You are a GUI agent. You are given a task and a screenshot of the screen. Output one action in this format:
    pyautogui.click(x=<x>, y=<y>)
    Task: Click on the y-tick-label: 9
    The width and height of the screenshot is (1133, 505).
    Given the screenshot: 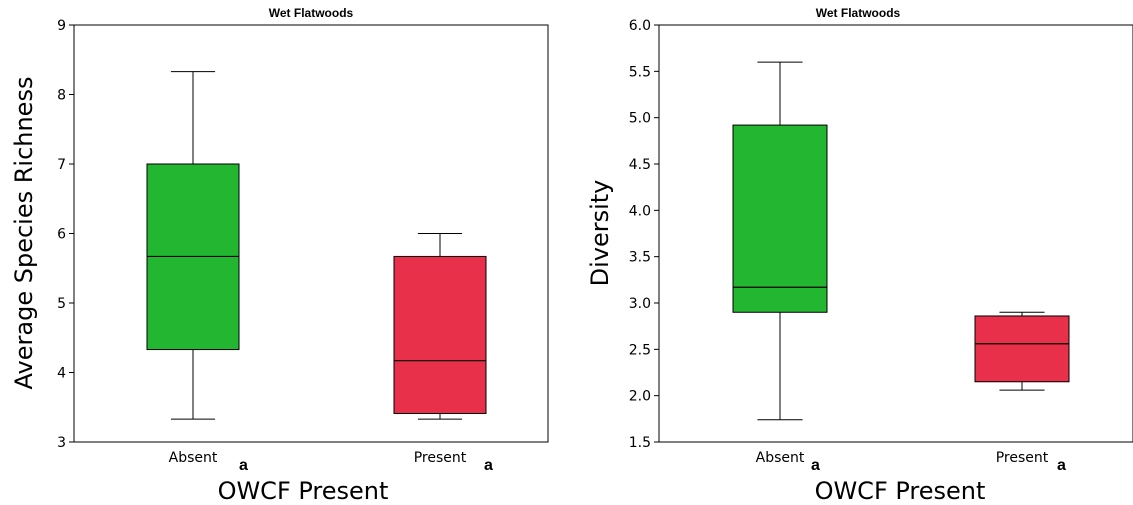 What is the action you would take?
    pyautogui.click(x=61, y=26)
    